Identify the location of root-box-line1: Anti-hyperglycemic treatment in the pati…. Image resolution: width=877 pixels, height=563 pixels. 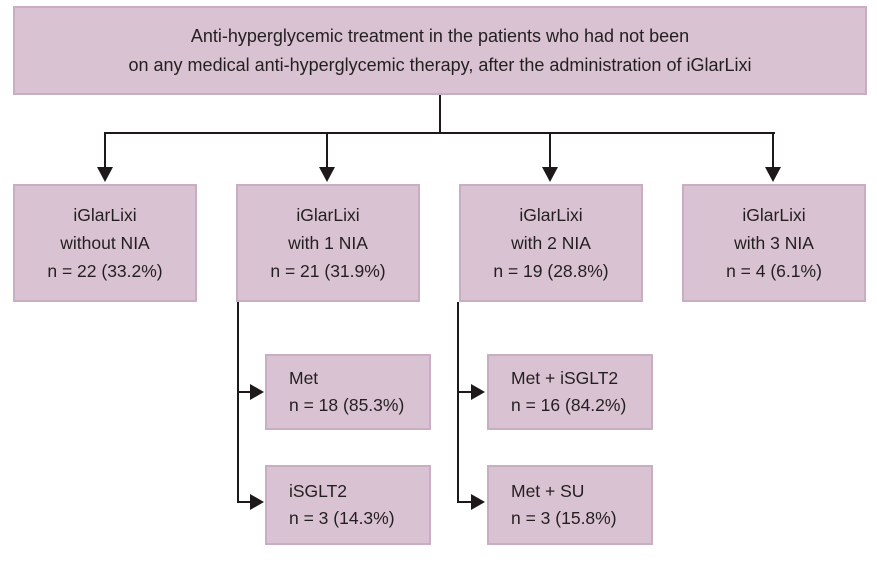
(440, 35).